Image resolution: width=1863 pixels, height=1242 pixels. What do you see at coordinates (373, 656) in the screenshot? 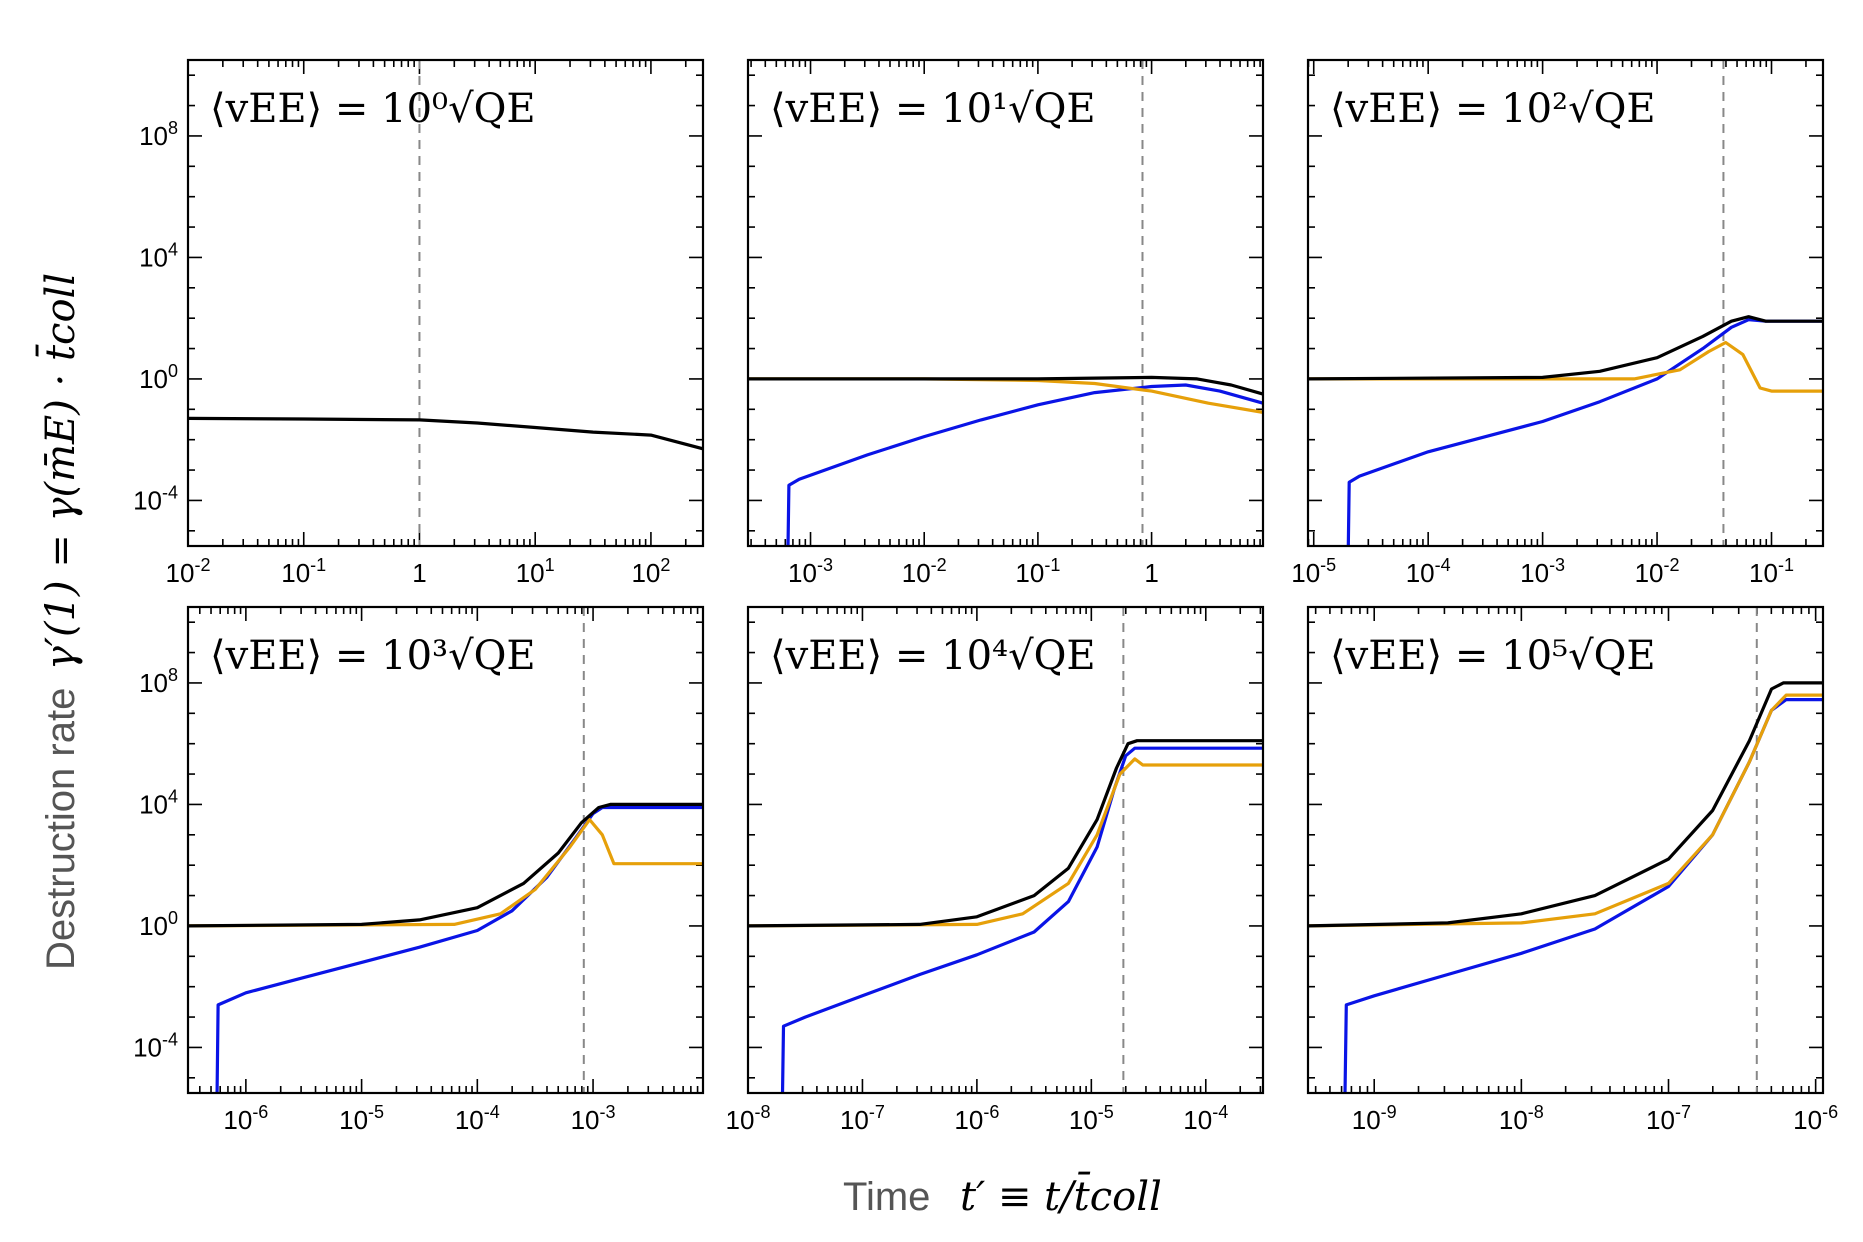
I see `panel-title: ⟨vEE⟩ = 10³√QE` at bounding box center [373, 656].